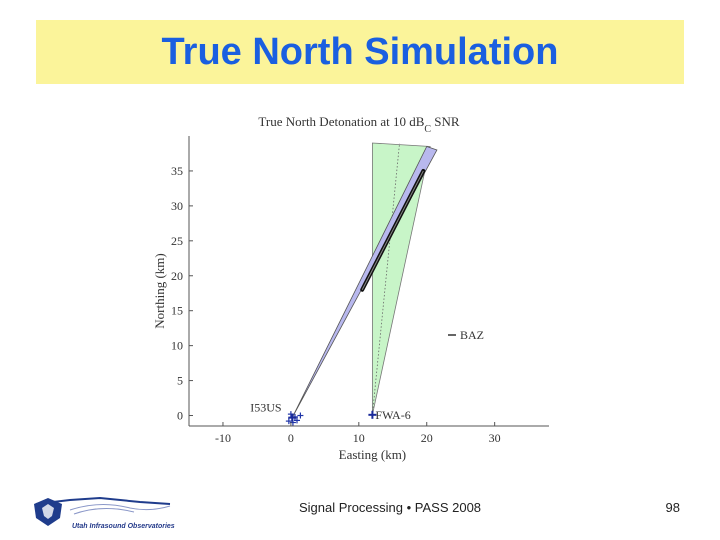 The width and height of the screenshot is (720, 540). What do you see at coordinates (159, 290) in the screenshot?
I see `y-axis-label: Northing (km)` at bounding box center [159, 290].